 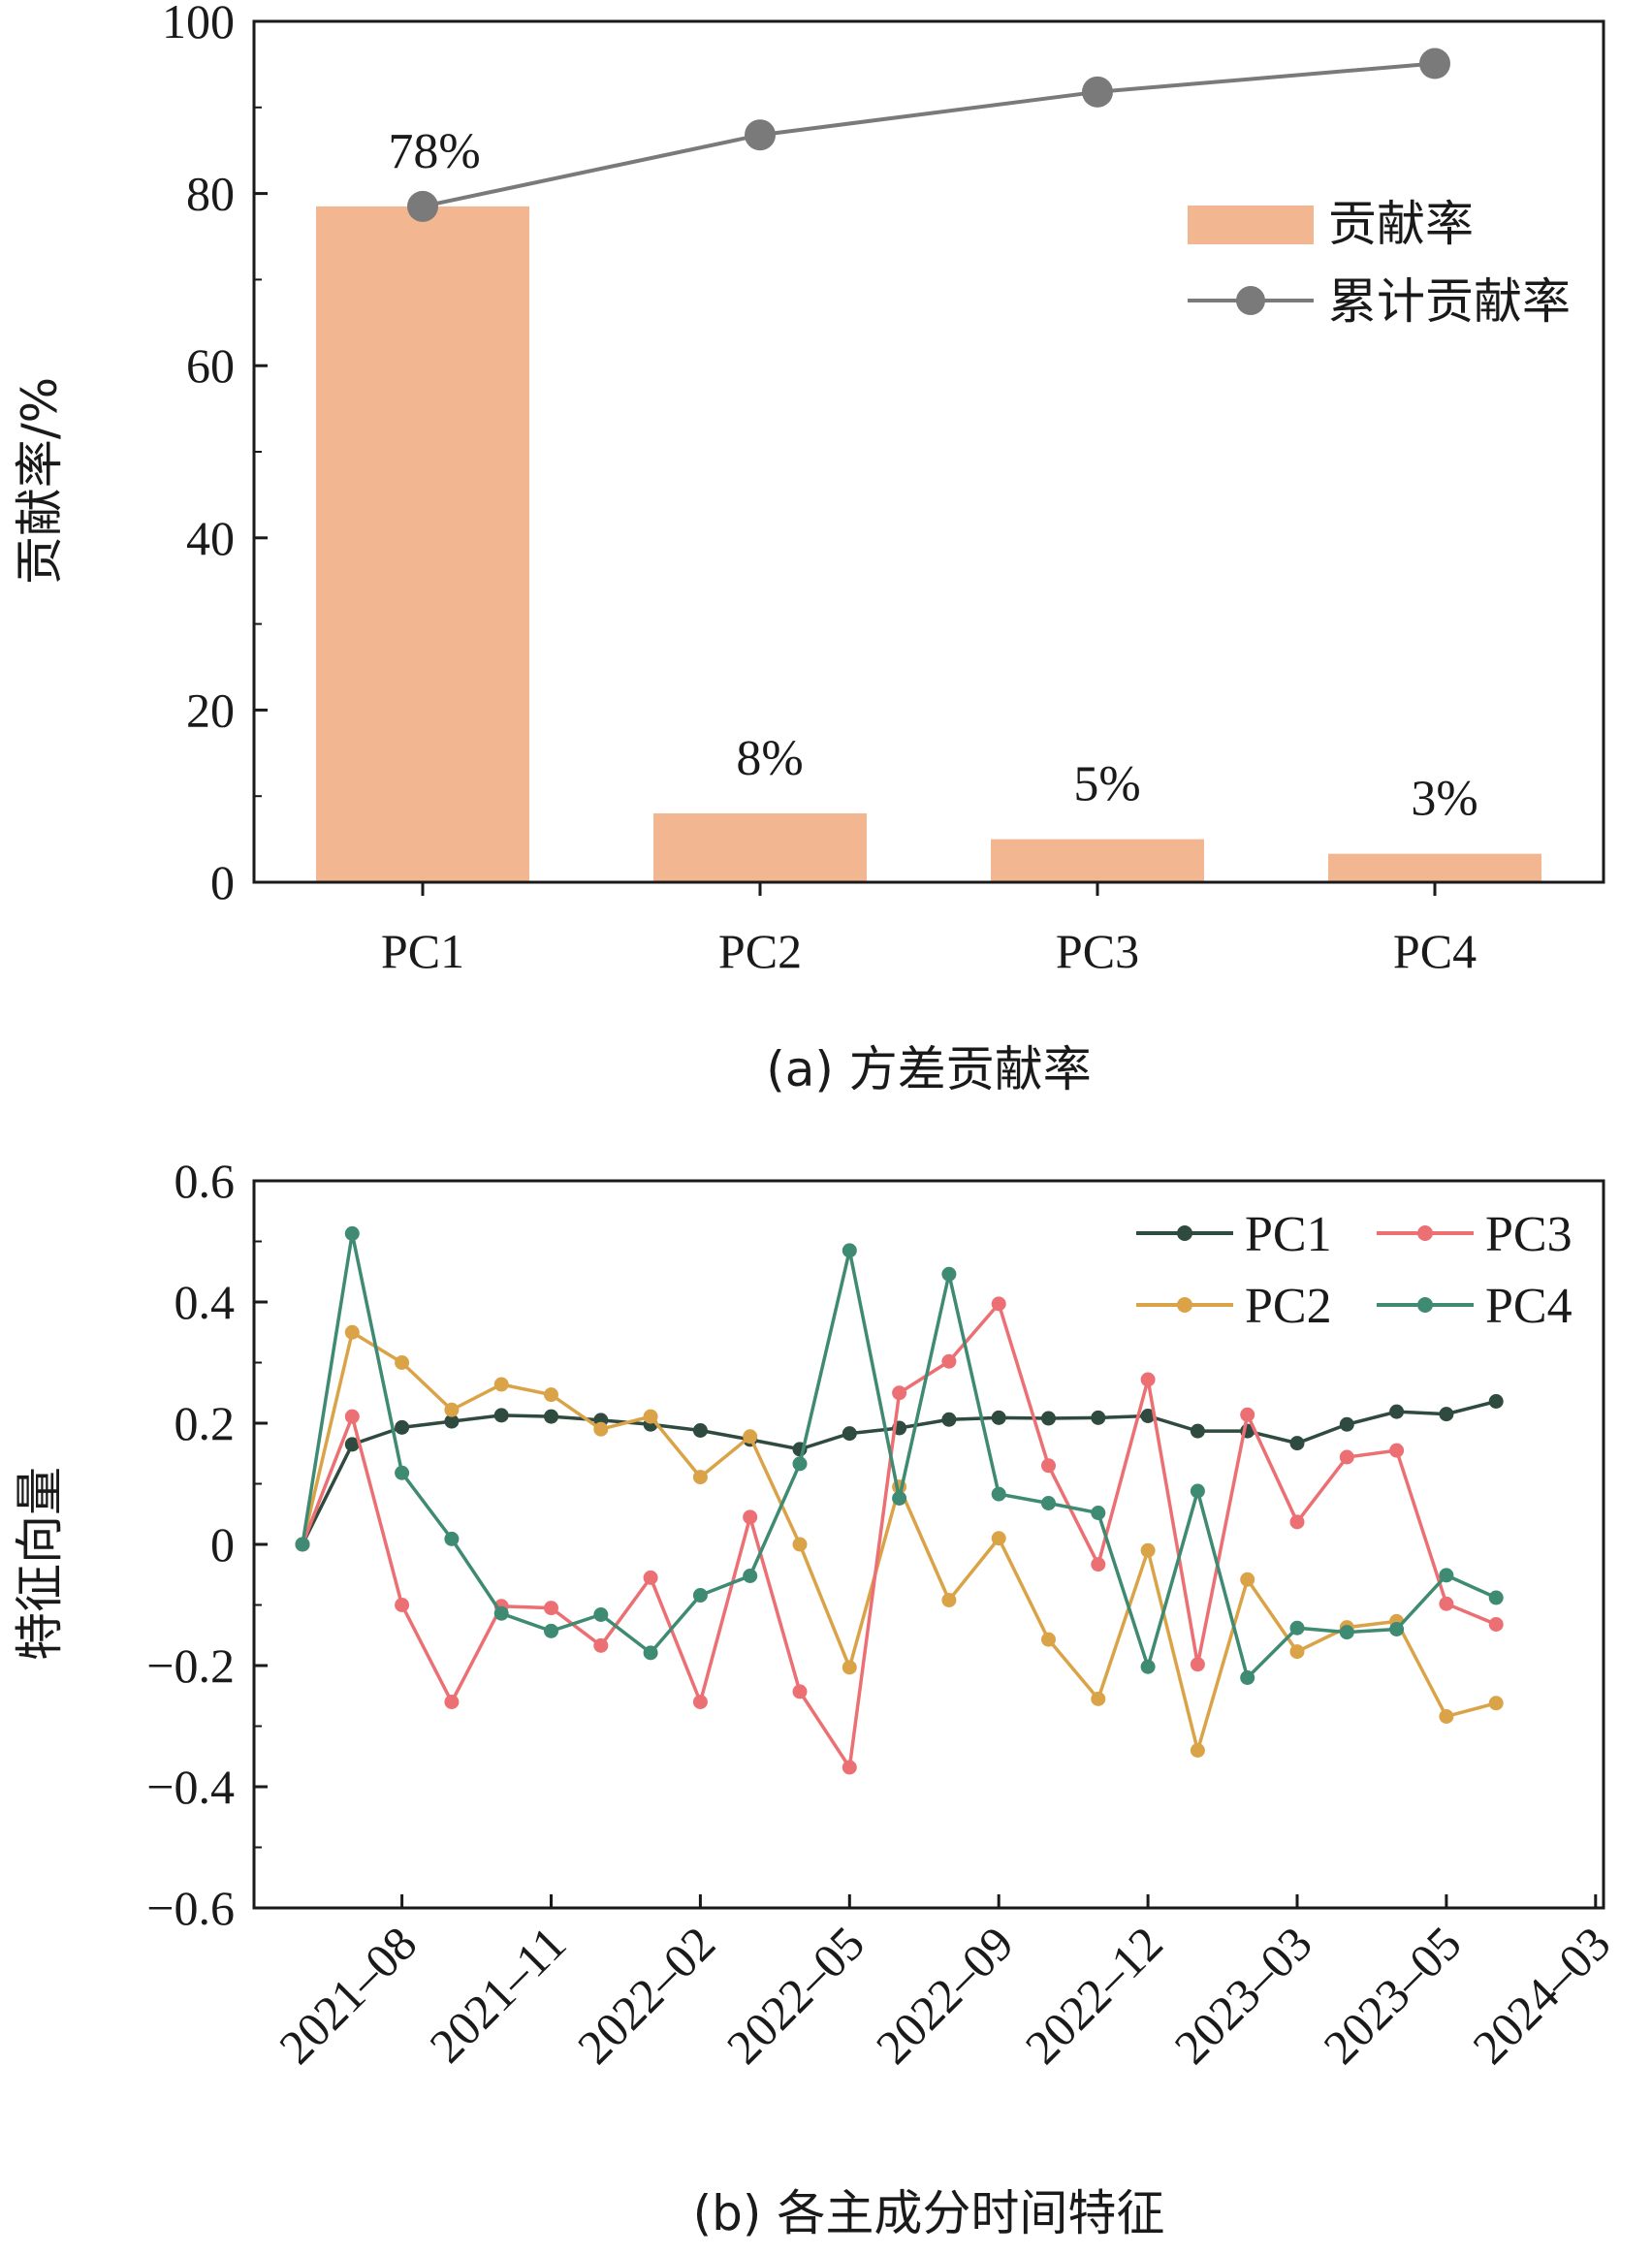 I want to click on y-tick-label: 40, so click(x=211, y=538).